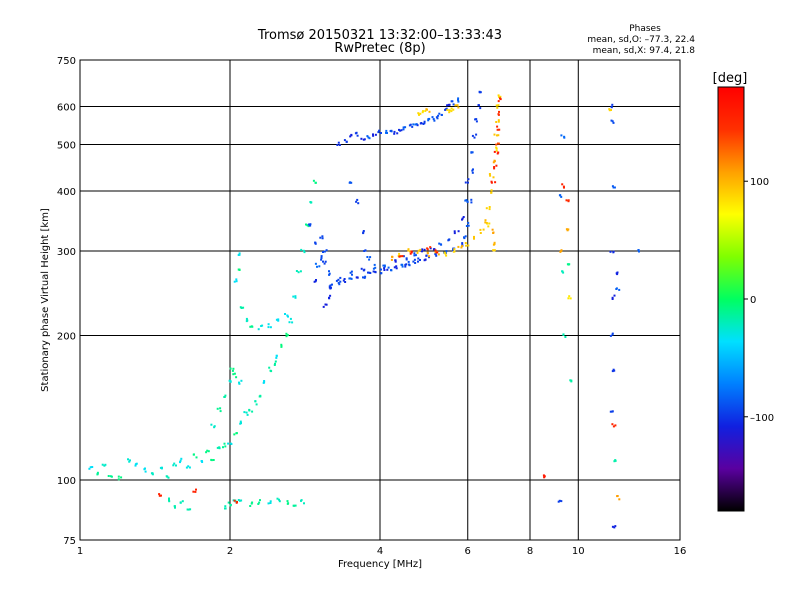 The width and height of the screenshot is (800, 600). I want to click on x-axis-ticks: 1 2 4 6 8 10 16, so click(382, 551).